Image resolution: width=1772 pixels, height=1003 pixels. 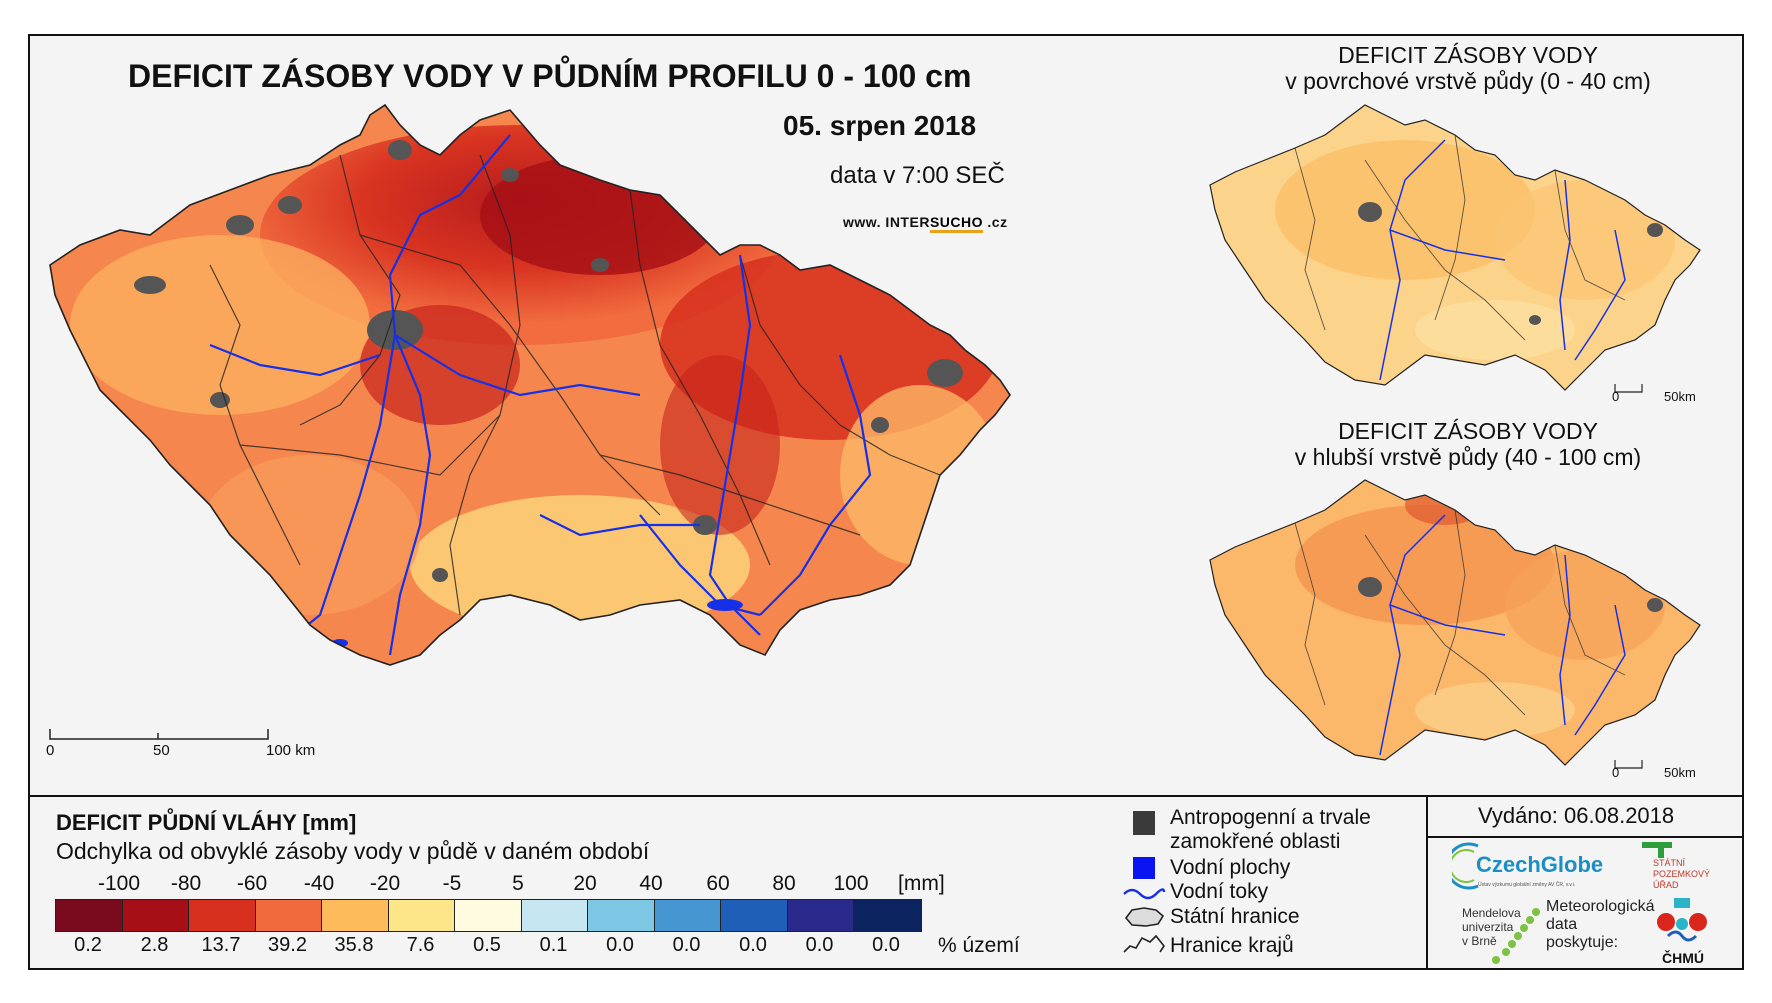 I want to click on meteo-line3: poskytuje:, so click(x=1582, y=942).